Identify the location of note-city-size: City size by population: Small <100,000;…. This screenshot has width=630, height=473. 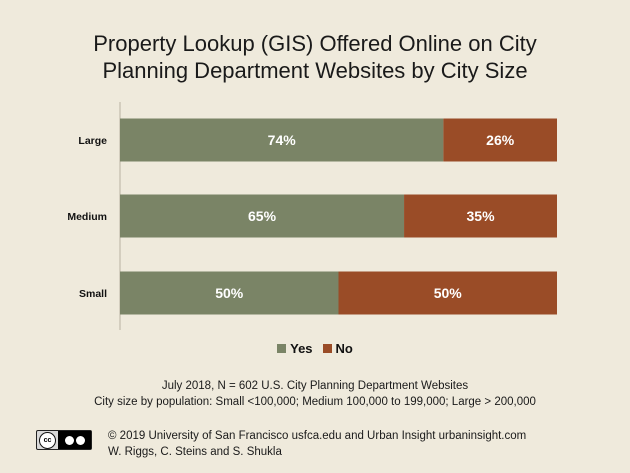
(315, 402).